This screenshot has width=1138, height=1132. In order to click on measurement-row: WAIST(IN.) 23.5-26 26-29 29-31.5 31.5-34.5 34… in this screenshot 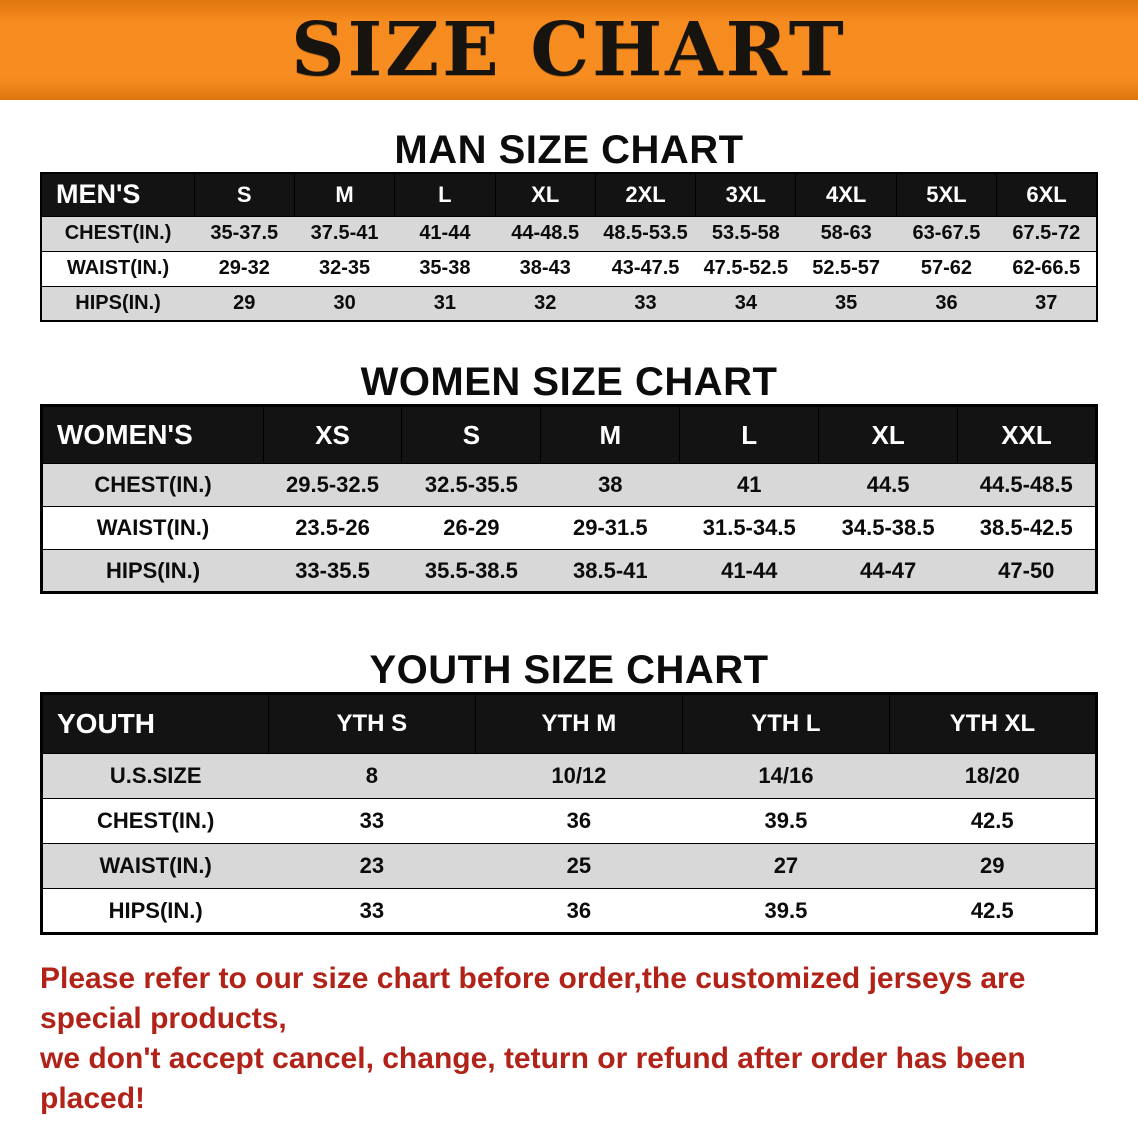, I will do `click(569, 528)`.